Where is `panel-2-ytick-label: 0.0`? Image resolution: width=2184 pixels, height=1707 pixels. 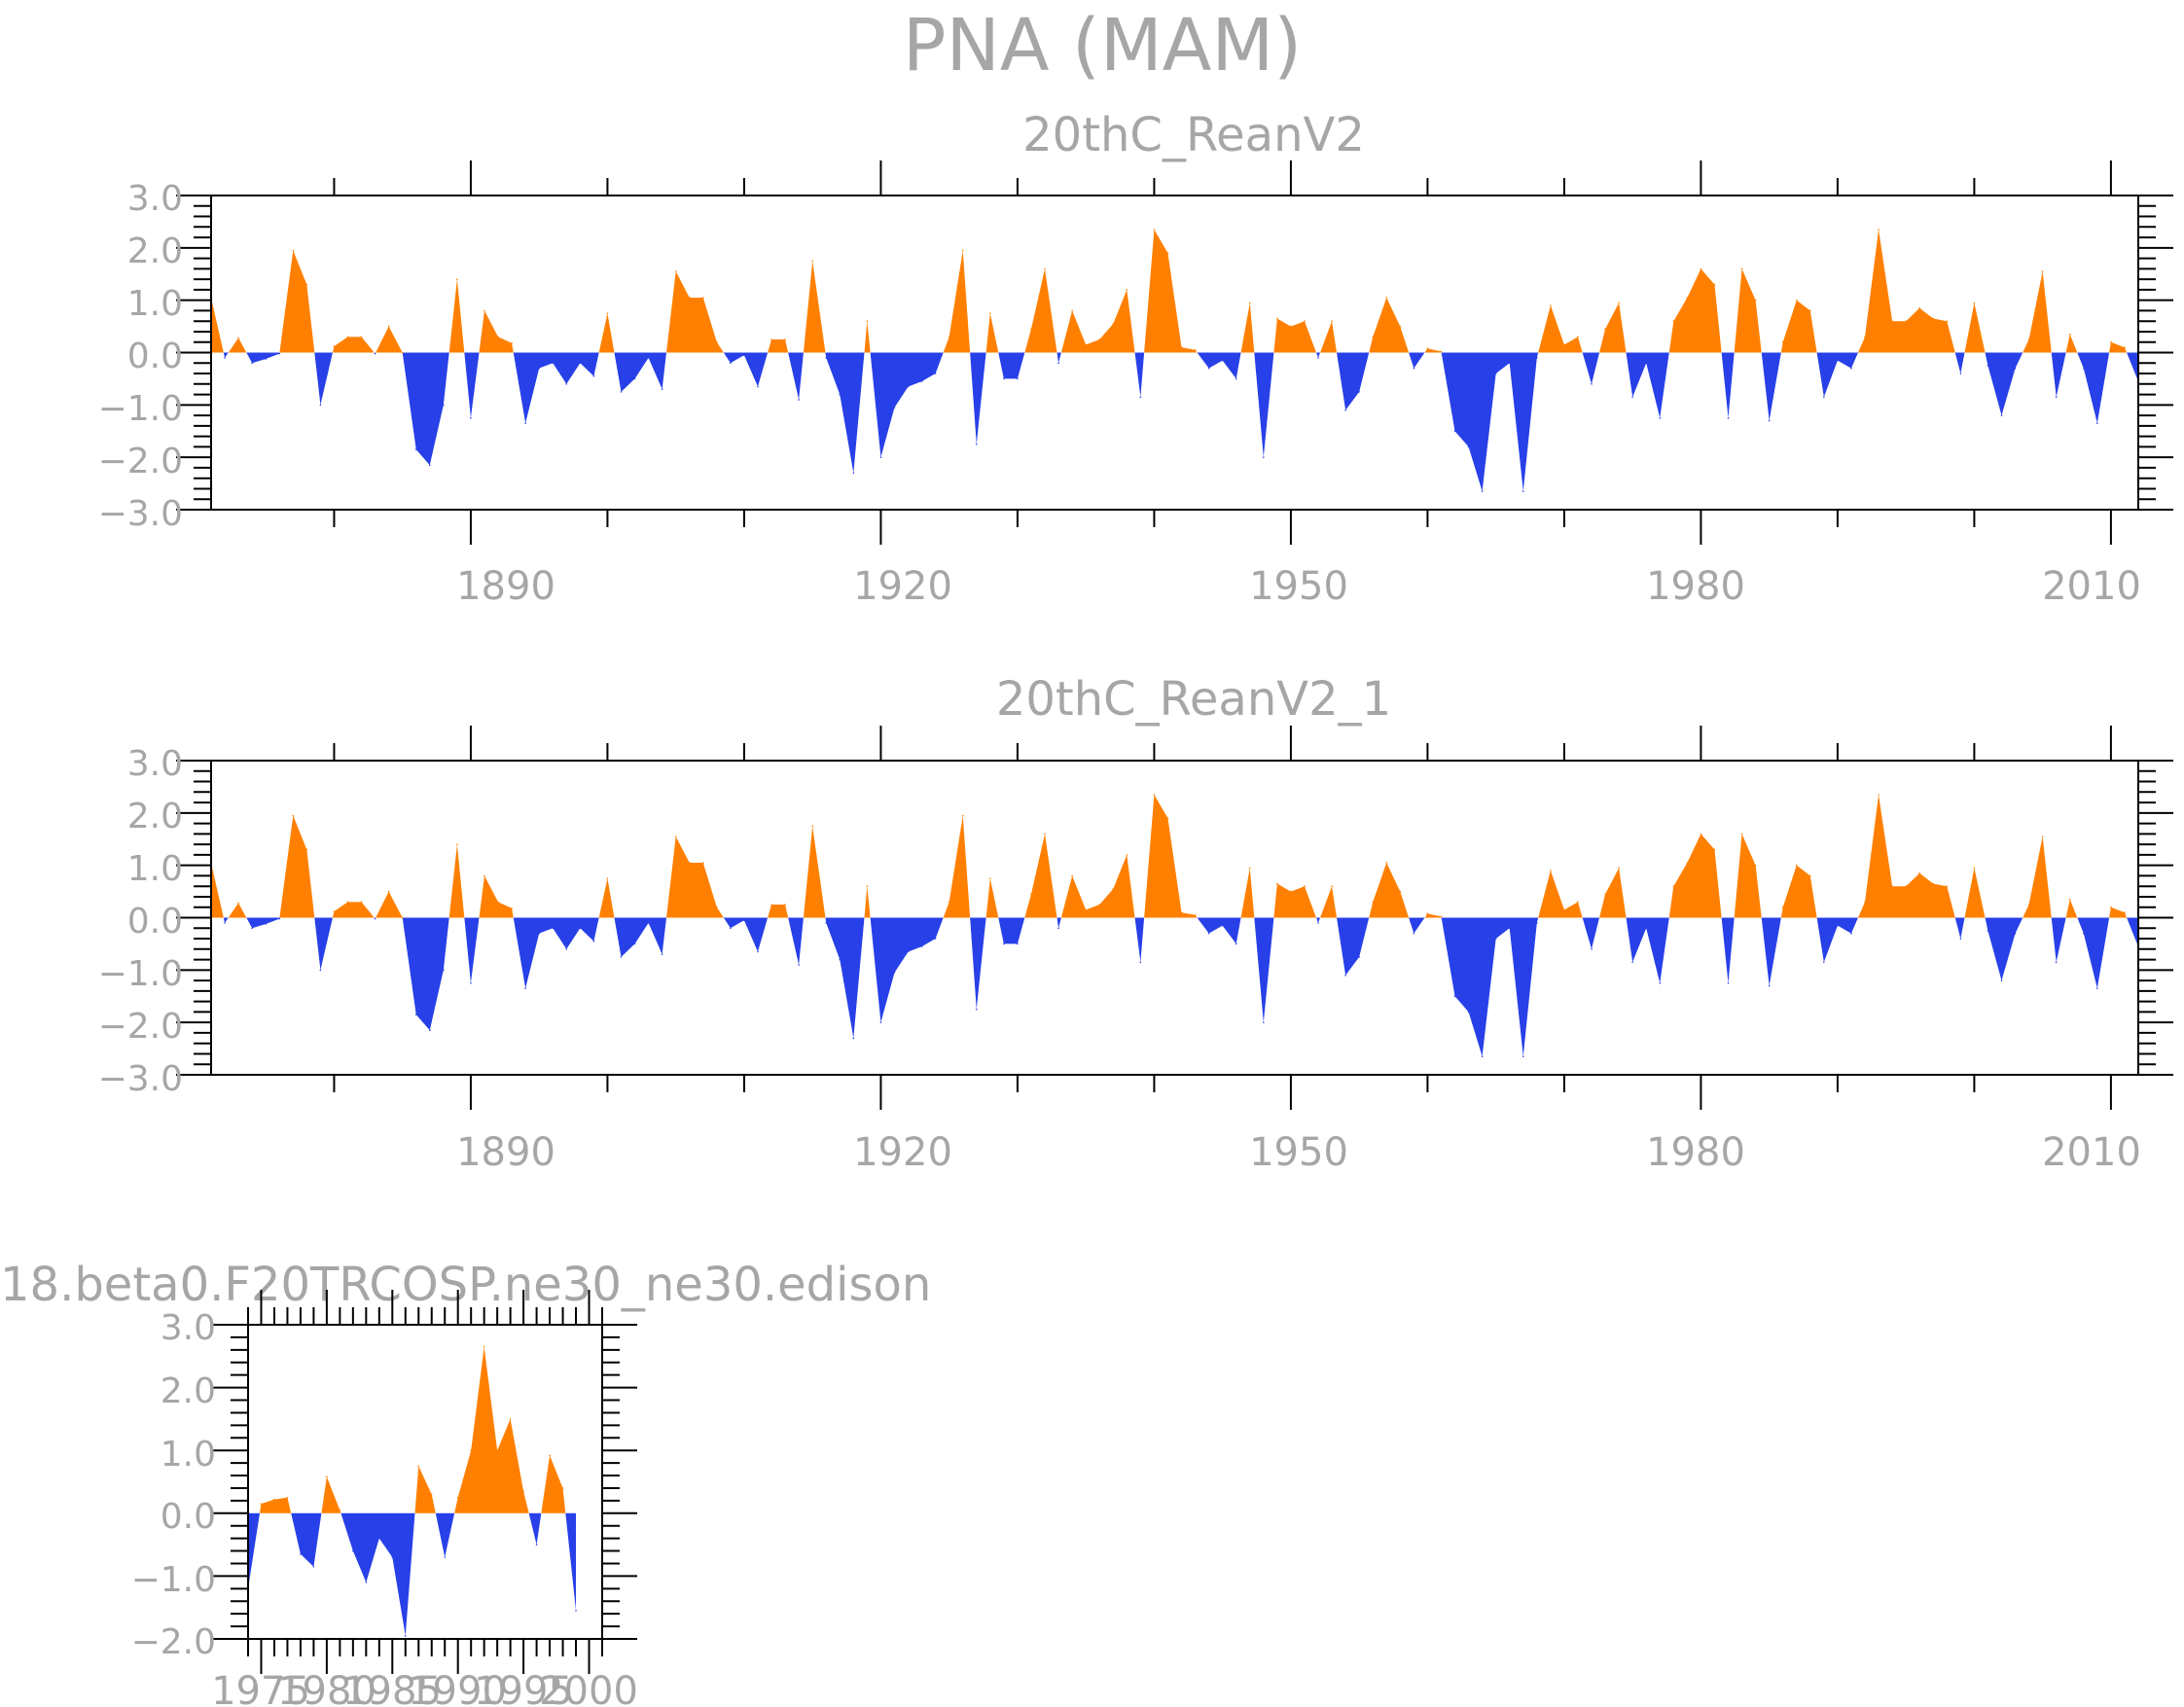 panel-2-ytick-label: 0.0 is located at coordinates (155, 922).